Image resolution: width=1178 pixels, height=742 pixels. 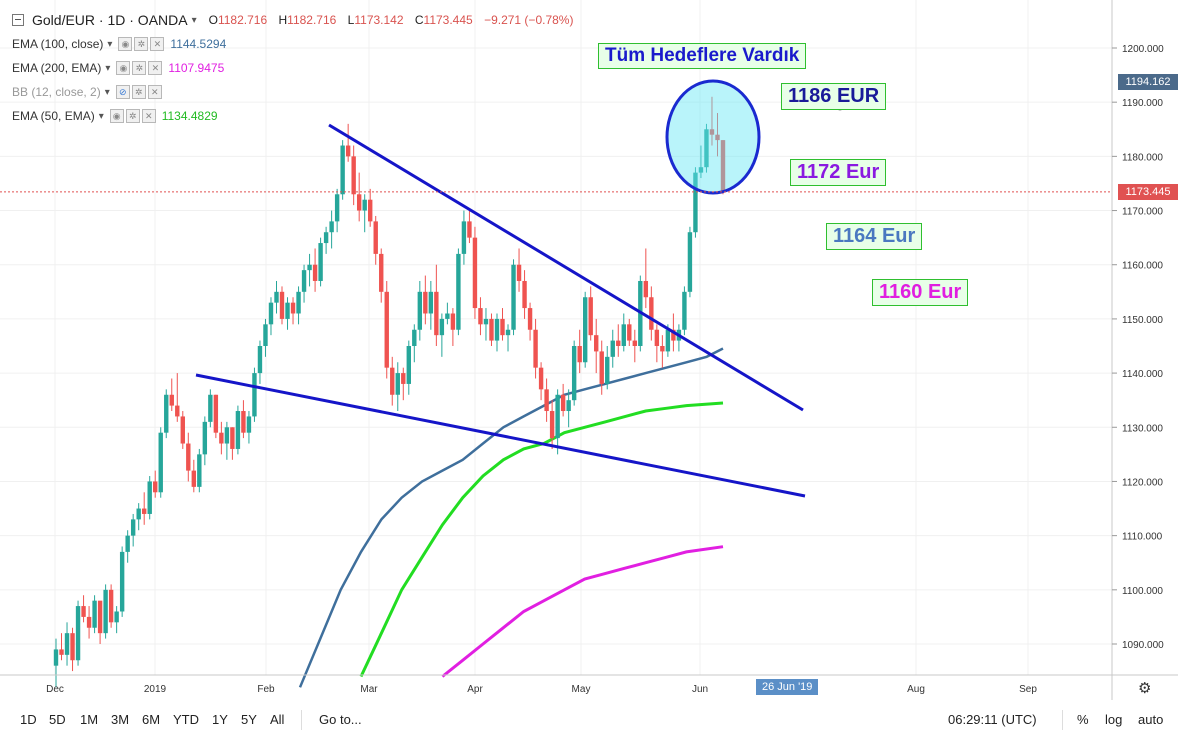 I want to click on percent-toggle: %, so click(x=1083, y=719).